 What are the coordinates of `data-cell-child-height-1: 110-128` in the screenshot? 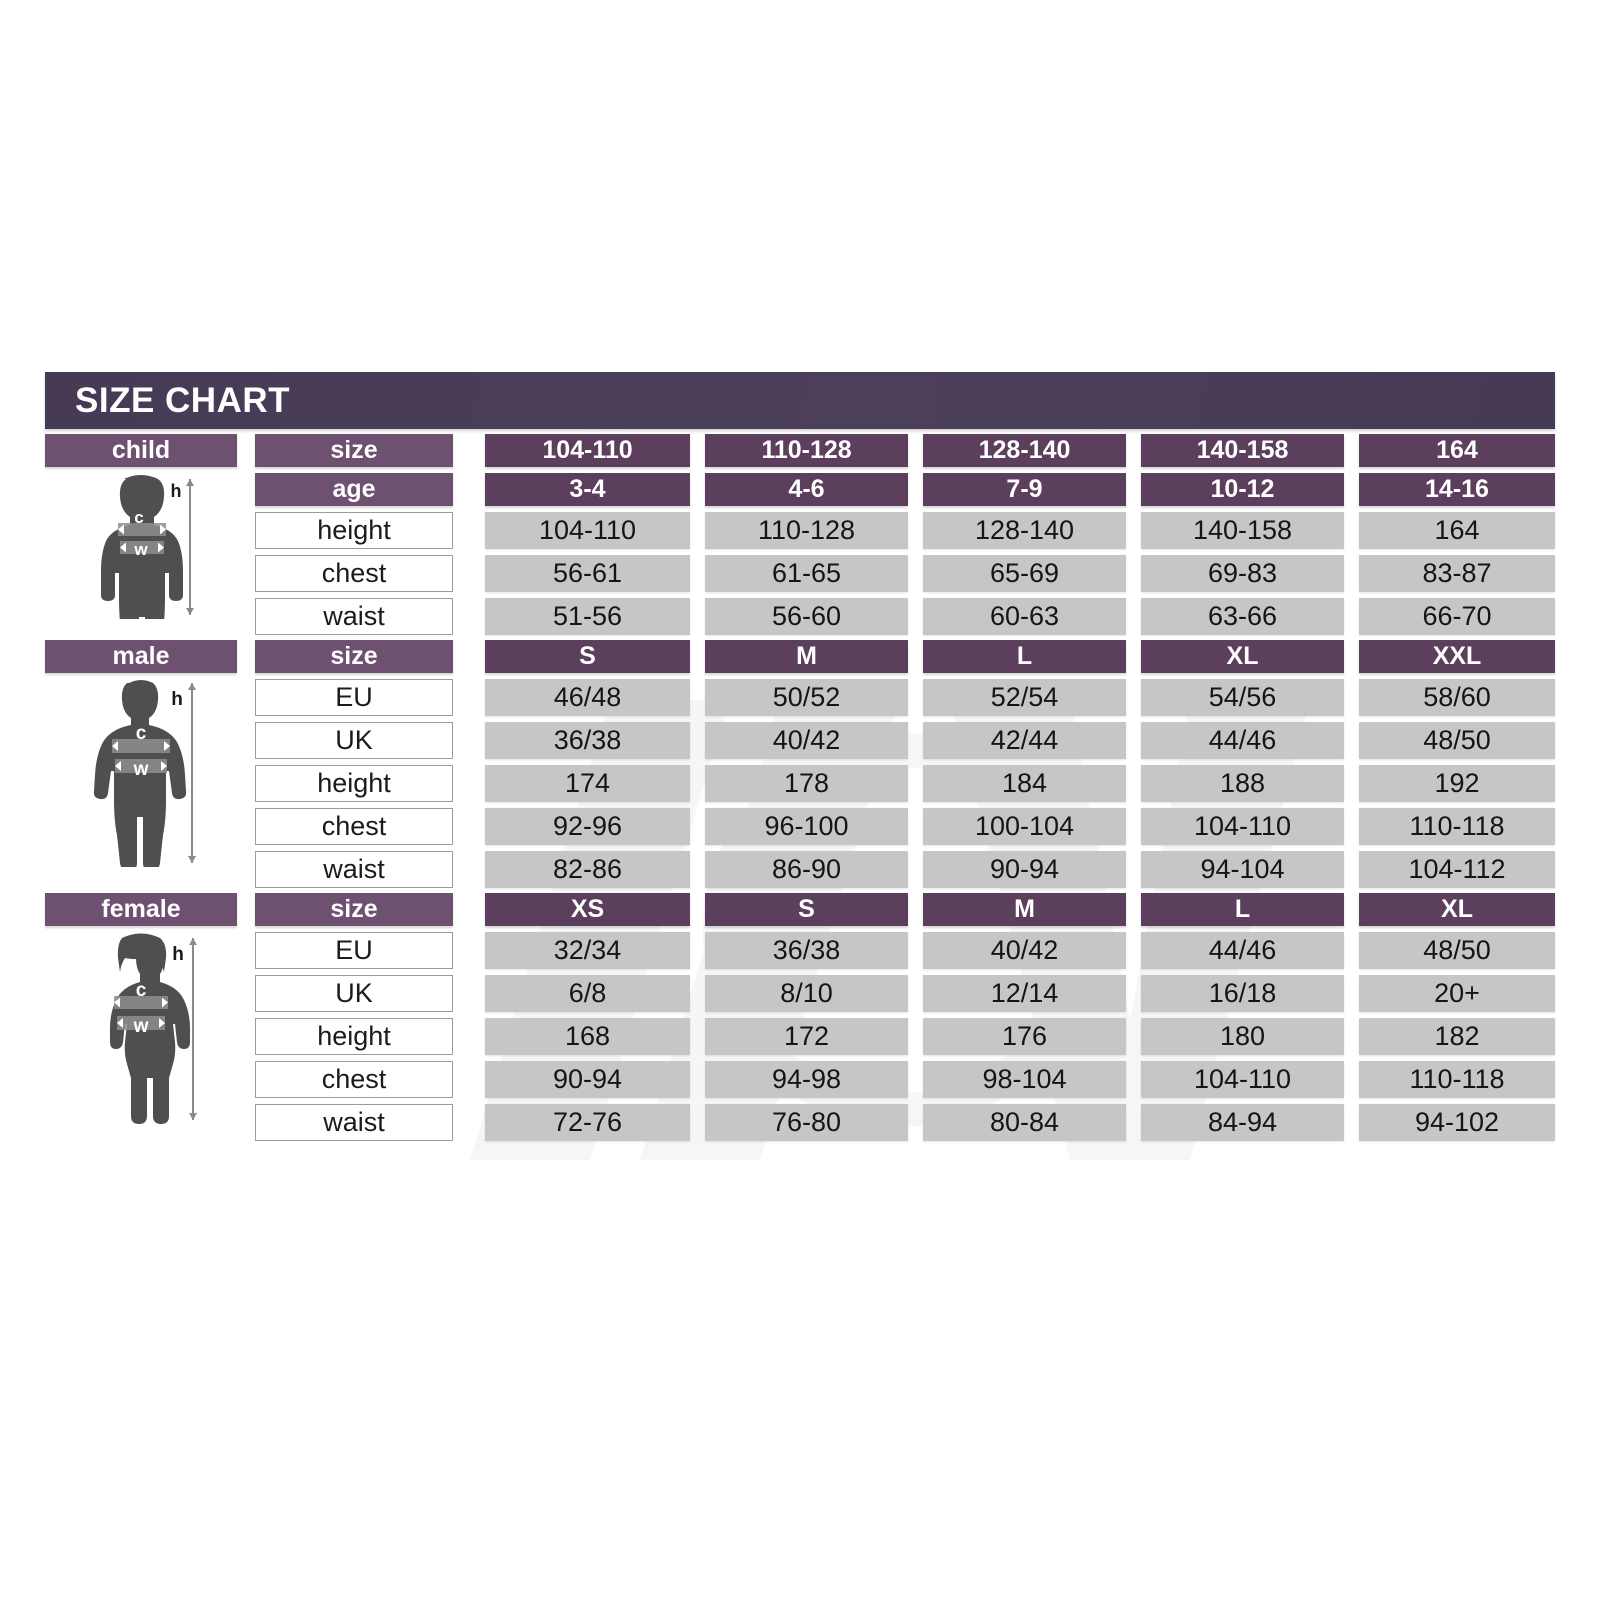 It's located at (806, 530).